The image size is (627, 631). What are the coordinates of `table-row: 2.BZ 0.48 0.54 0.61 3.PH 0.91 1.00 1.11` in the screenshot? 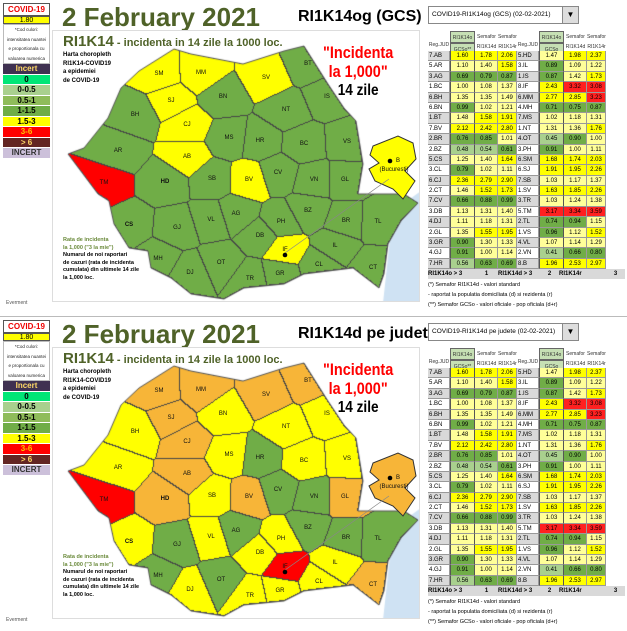 It's located at (526, 149).